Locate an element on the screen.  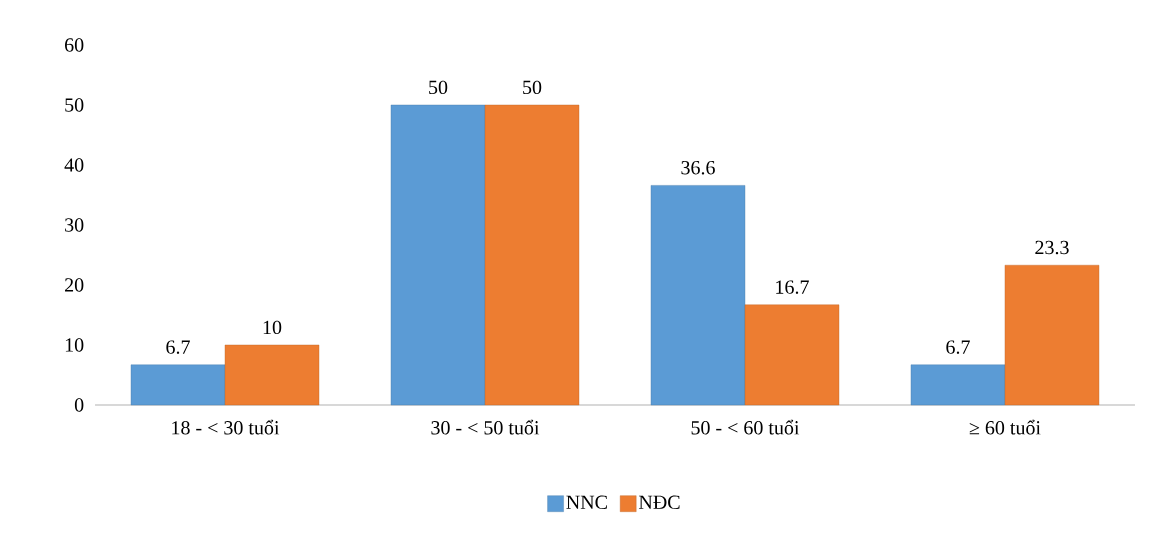
data-label: 10 is located at coordinates (272, 327).